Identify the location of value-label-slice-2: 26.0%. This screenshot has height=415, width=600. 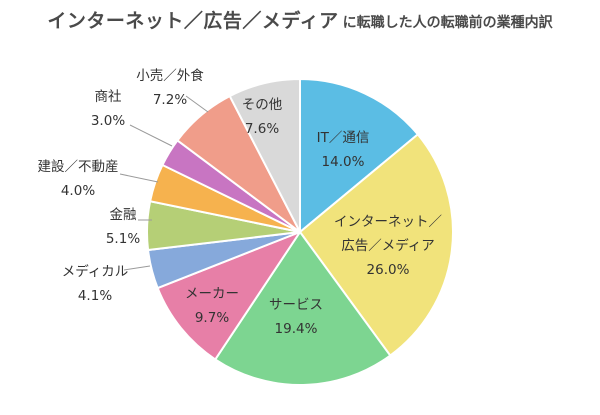
(388, 270).